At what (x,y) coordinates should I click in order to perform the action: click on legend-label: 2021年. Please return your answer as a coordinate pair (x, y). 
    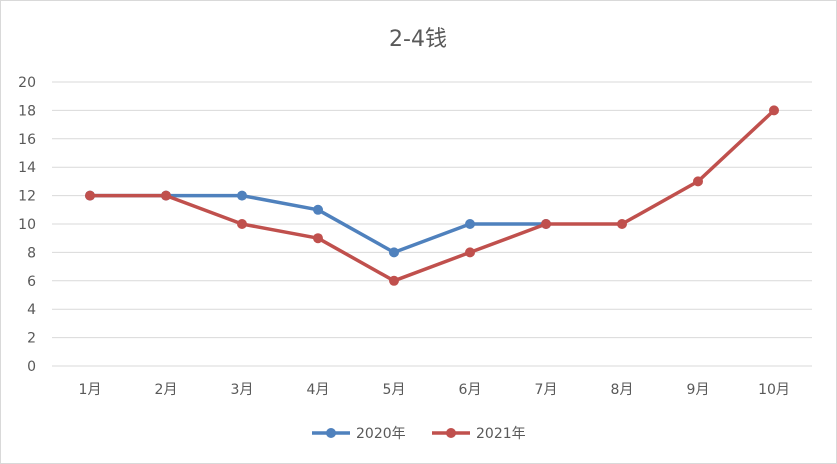
    Looking at the image, I should click on (501, 434).